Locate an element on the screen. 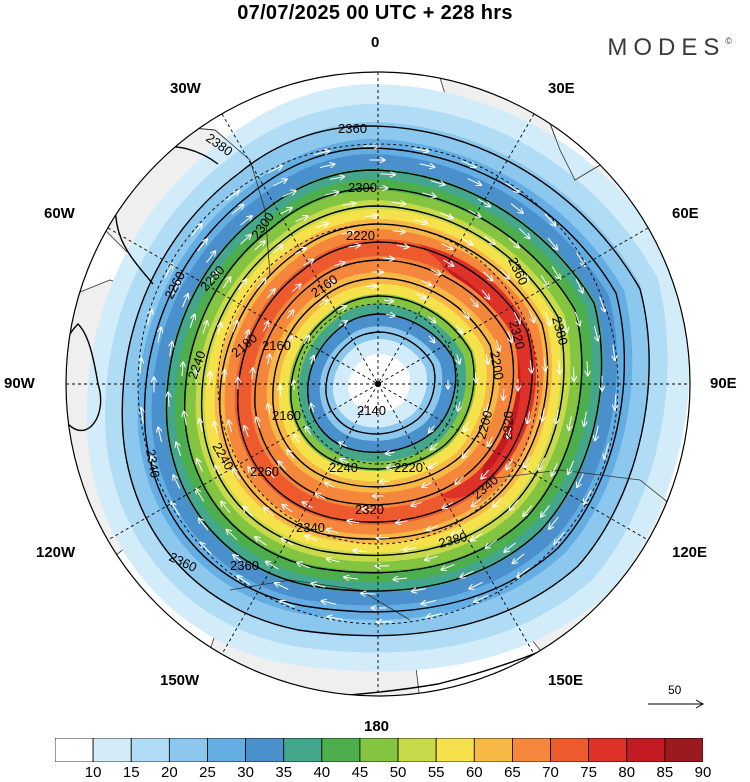 This screenshot has height=782, width=750. brand-copyright: © is located at coordinates (728, 41).